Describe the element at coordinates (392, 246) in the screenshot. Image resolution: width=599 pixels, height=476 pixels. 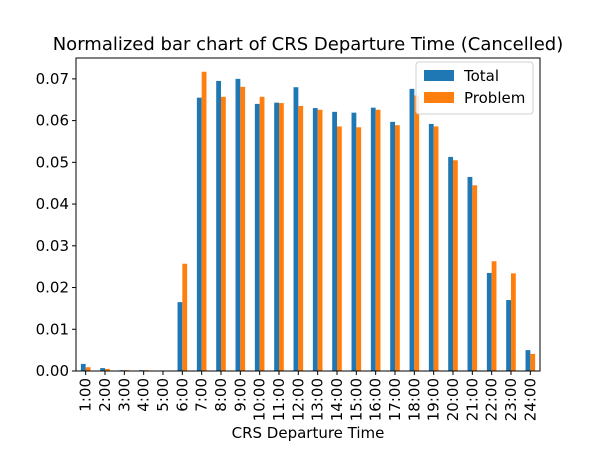
I see `bar-total-17:00` at that location.